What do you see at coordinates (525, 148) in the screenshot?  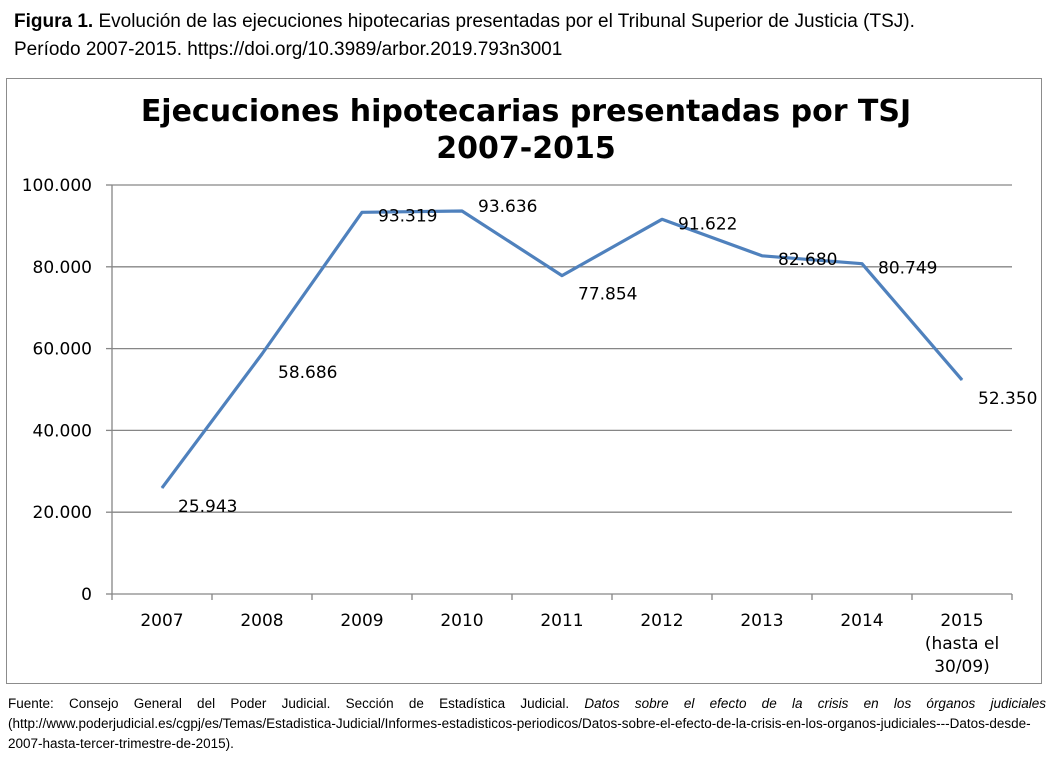 I see `chart-title-line-2: 2007-2015` at bounding box center [525, 148].